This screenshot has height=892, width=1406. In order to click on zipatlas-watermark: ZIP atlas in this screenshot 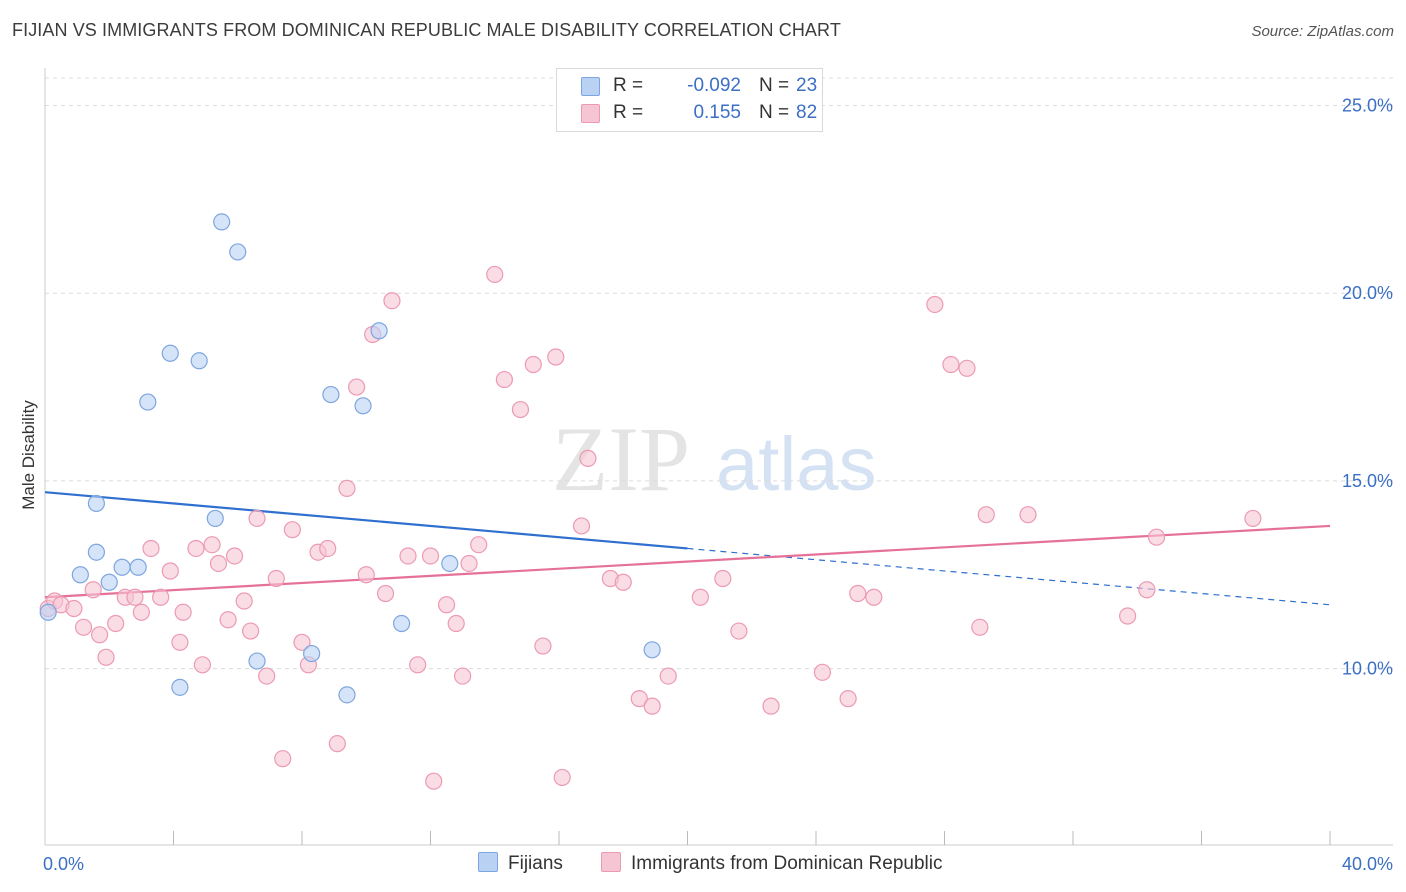, I will do `click(714, 459)`.